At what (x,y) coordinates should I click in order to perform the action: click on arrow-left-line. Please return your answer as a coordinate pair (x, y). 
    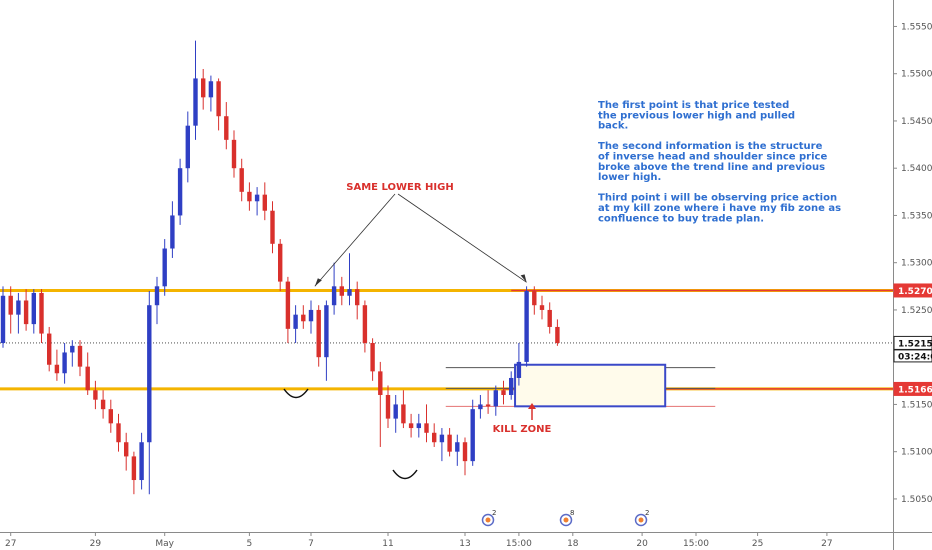
    Looking at the image, I should click on (355, 240).